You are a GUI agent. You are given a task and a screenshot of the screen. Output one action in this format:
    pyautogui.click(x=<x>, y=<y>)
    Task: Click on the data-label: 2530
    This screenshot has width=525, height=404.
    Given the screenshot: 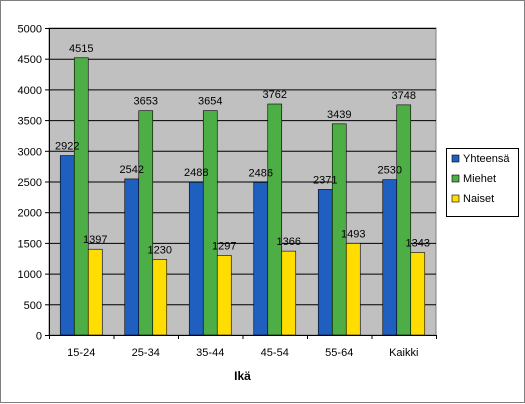 What is the action you would take?
    pyautogui.click(x=390, y=171)
    